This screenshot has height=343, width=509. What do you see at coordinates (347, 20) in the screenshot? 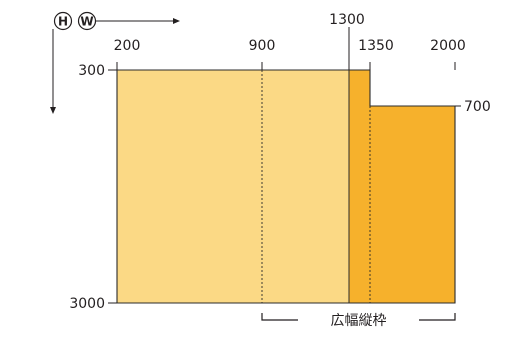
I see `width-label-1300: 1300` at bounding box center [347, 20].